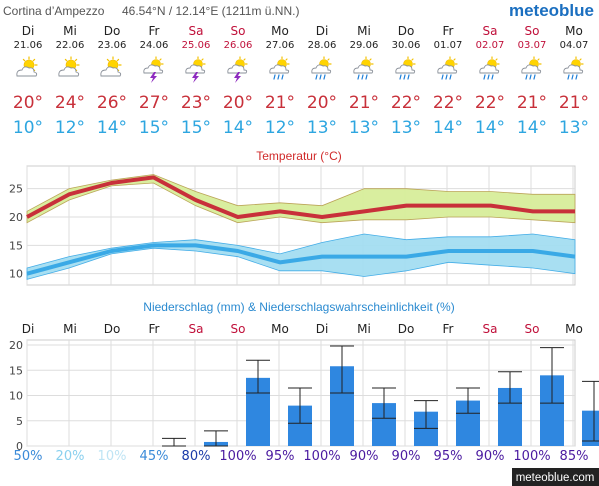 The image size is (599, 486). Describe the element at coordinates (196, 456) in the screenshot. I see `precipitation-probability: 80%` at that location.